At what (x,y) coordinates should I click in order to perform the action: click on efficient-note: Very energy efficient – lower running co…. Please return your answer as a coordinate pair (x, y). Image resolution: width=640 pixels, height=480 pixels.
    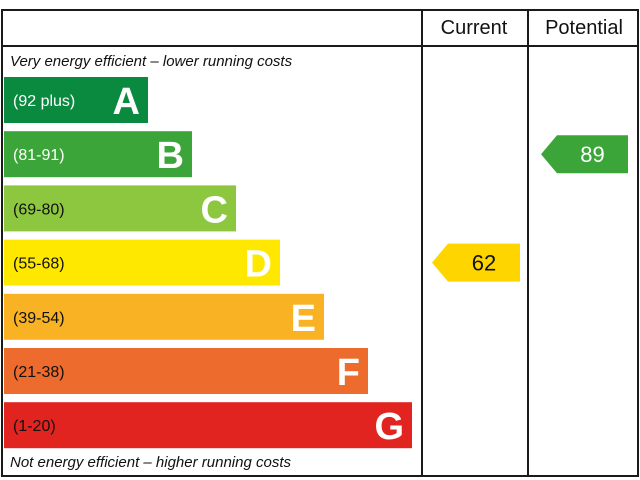
    Looking at the image, I should click on (151, 61).